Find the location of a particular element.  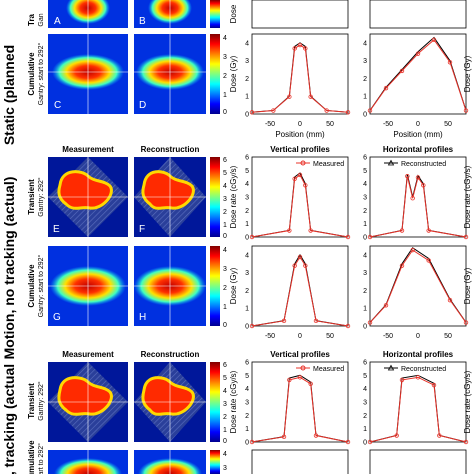

plot-motion-cumulative-vertical: 0 1 2 3 4 is located at coordinates (298, 288).